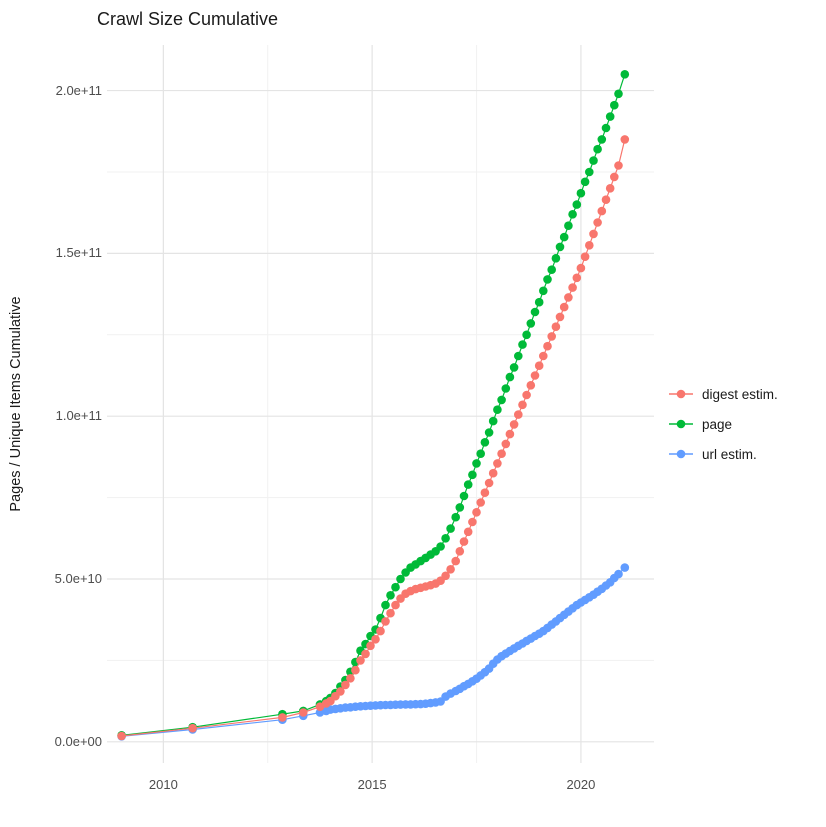  What do you see at coordinates (163, 784) in the screenshot?
I see `x-tick-label: 2010` at bounding box center [163, 784].